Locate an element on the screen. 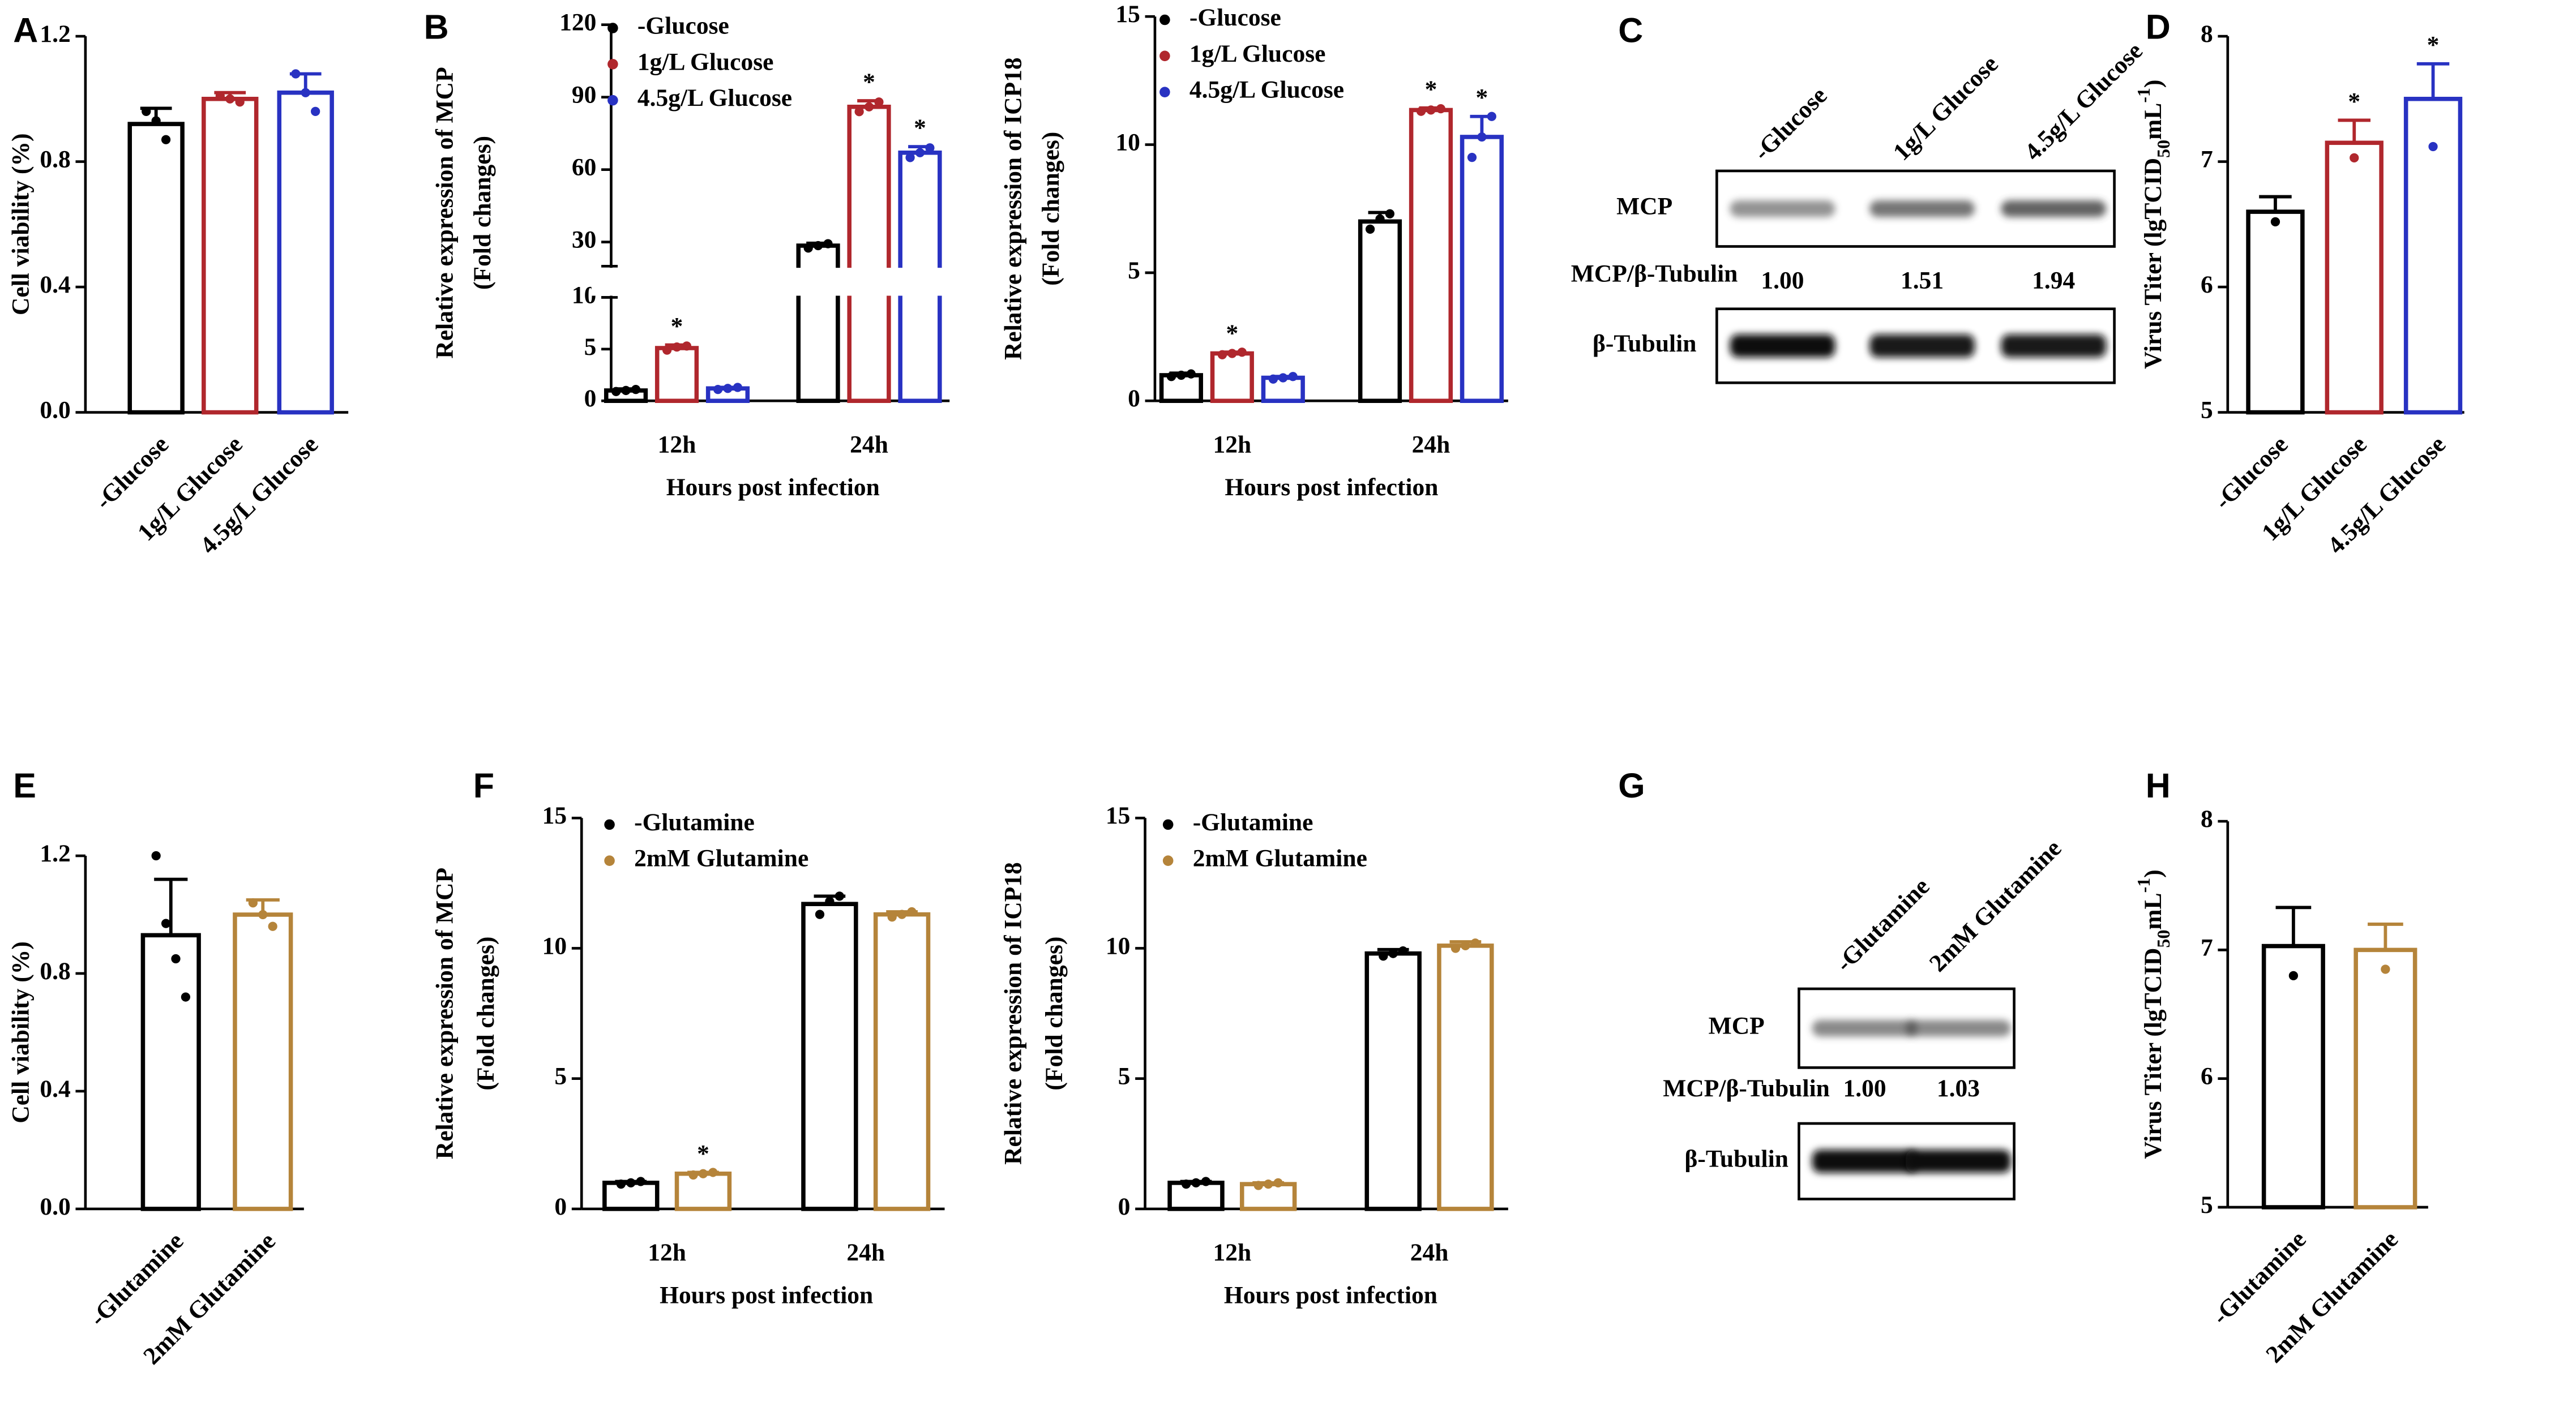 The height and width of the screenshot is (1411, 2576). y-axis-label-part: -1 is located at coordinates (2144, 885).